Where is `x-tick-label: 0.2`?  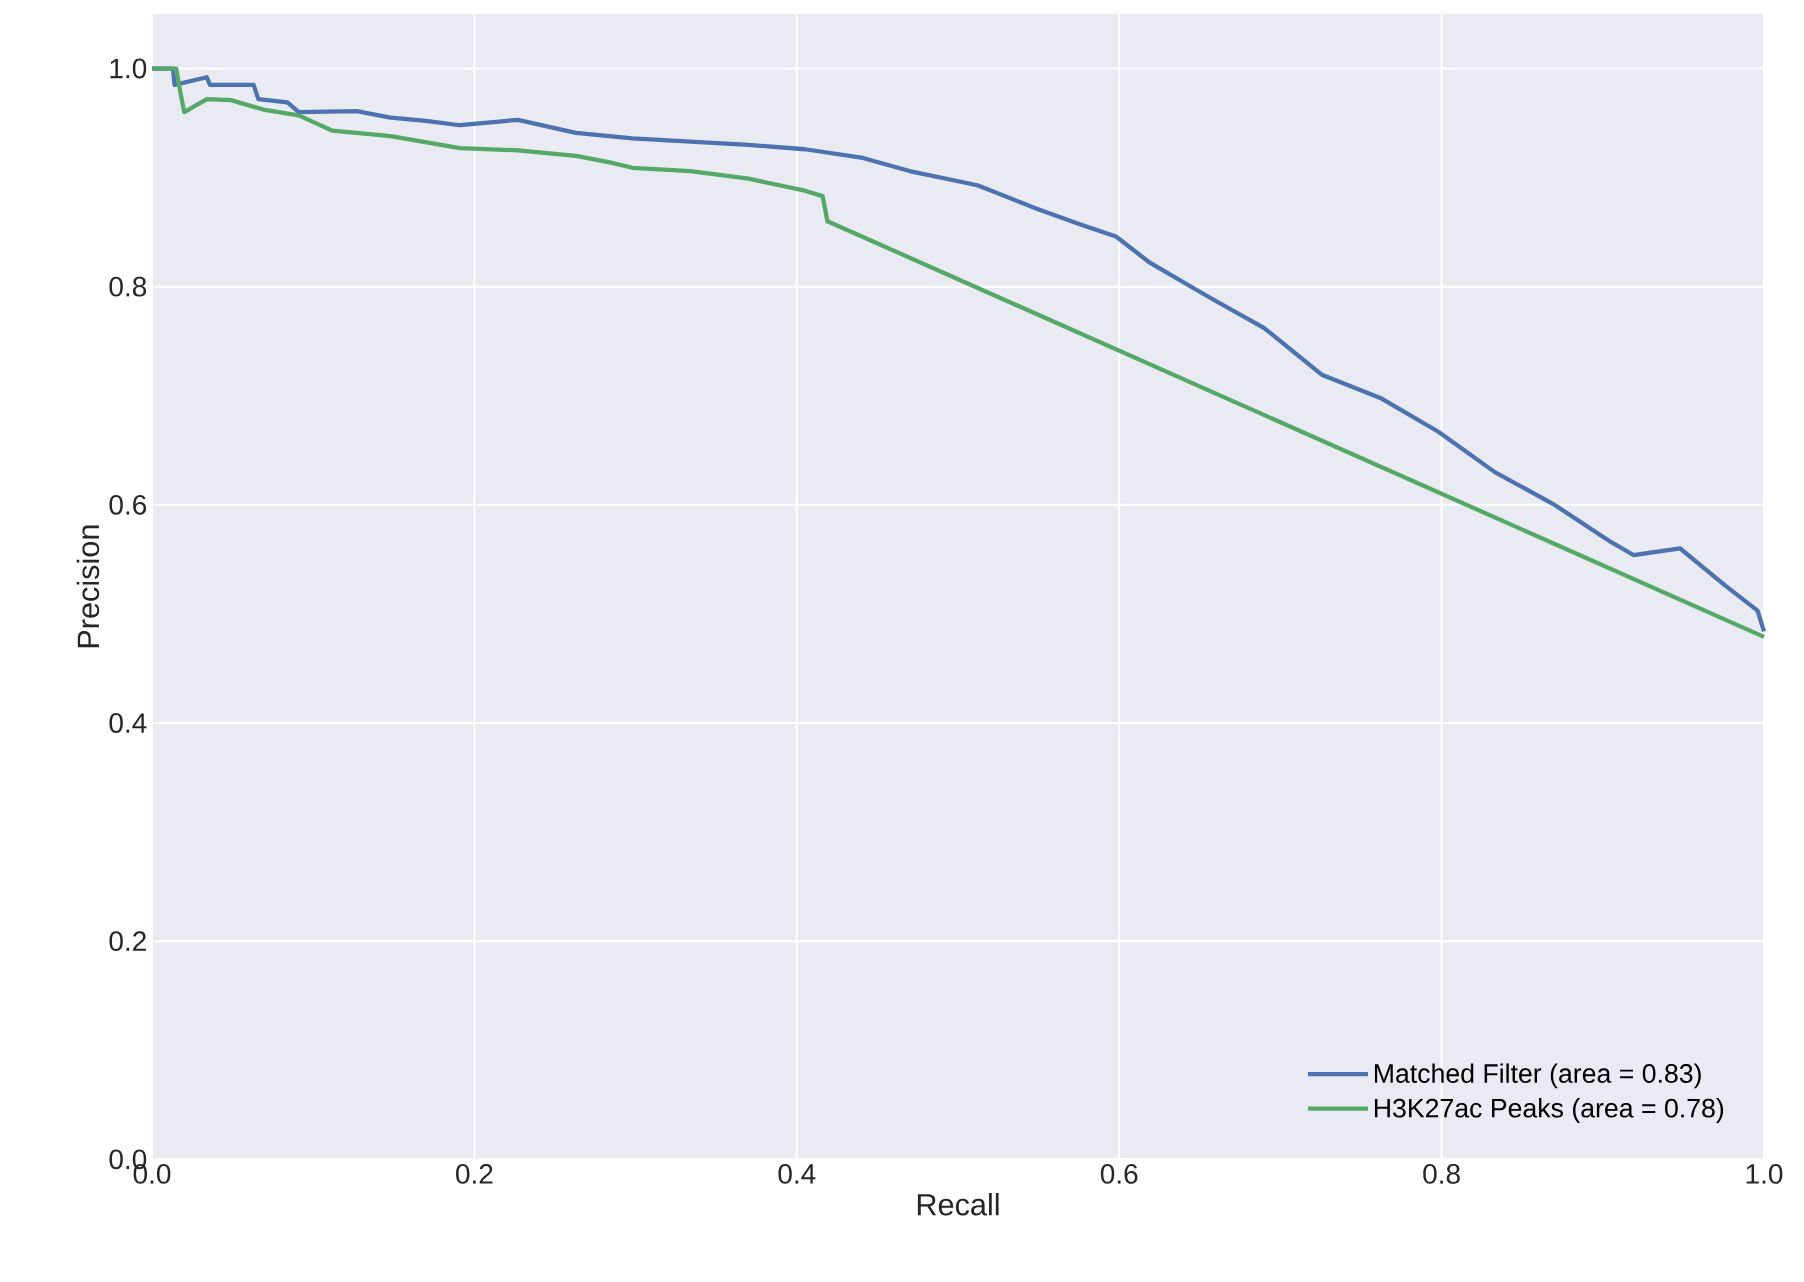
x-tick-label: 0.2 is located at coordinates (474, 1174).